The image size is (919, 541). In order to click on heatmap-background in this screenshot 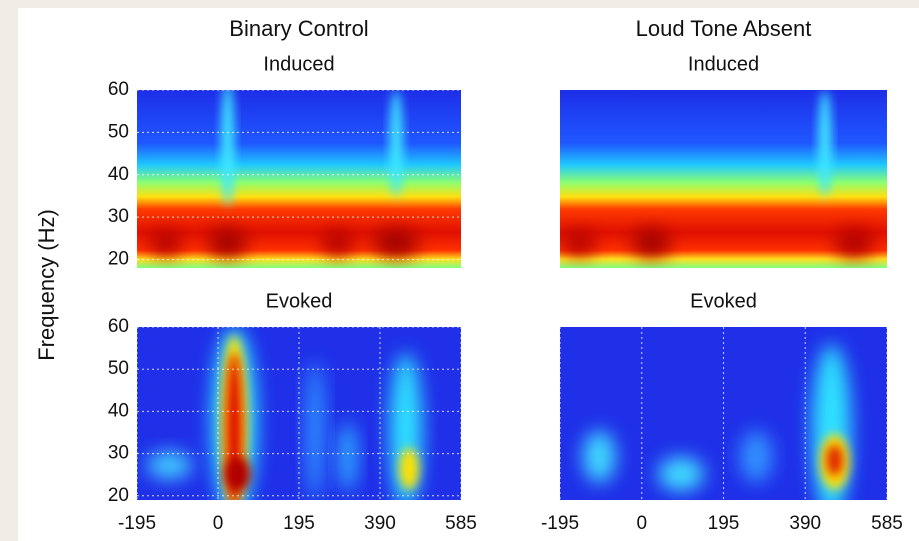, I will do `click(723, 179)`.